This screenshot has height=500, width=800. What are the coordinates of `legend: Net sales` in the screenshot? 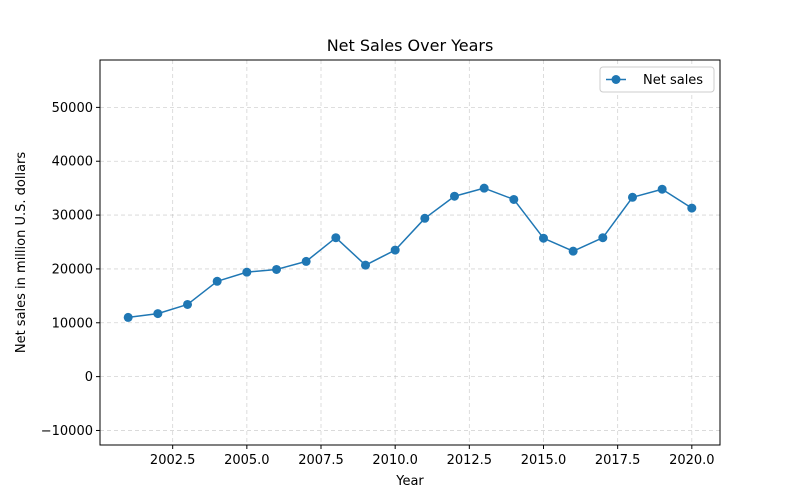 It's located at (657, 79).